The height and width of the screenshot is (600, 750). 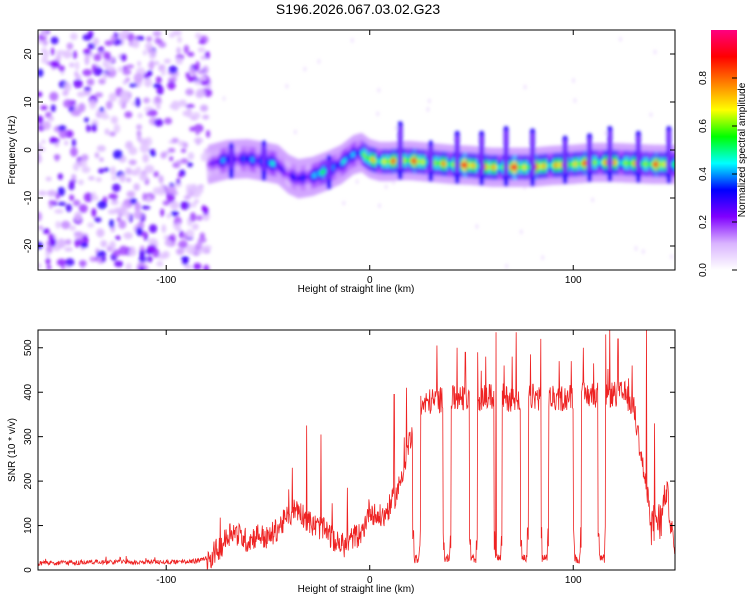 I want to click on spectrogram-xtick-label: 100, so click(x=573, y=280).